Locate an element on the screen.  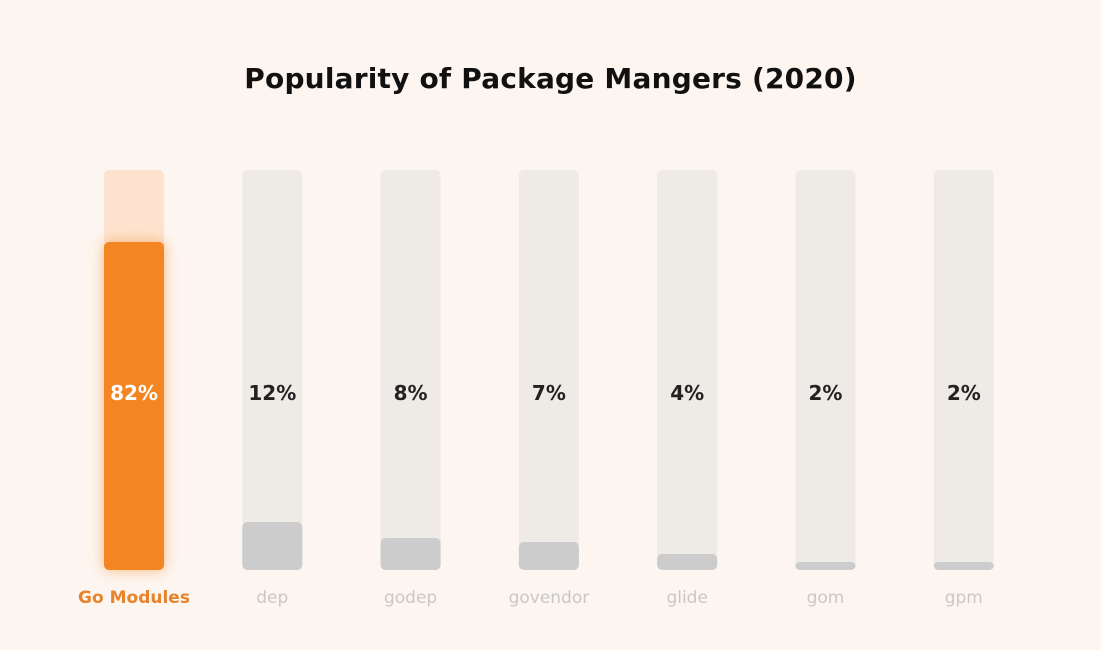
chart-title: Popularity of Package Mangers (2020) is located at coordinates (550, 78).